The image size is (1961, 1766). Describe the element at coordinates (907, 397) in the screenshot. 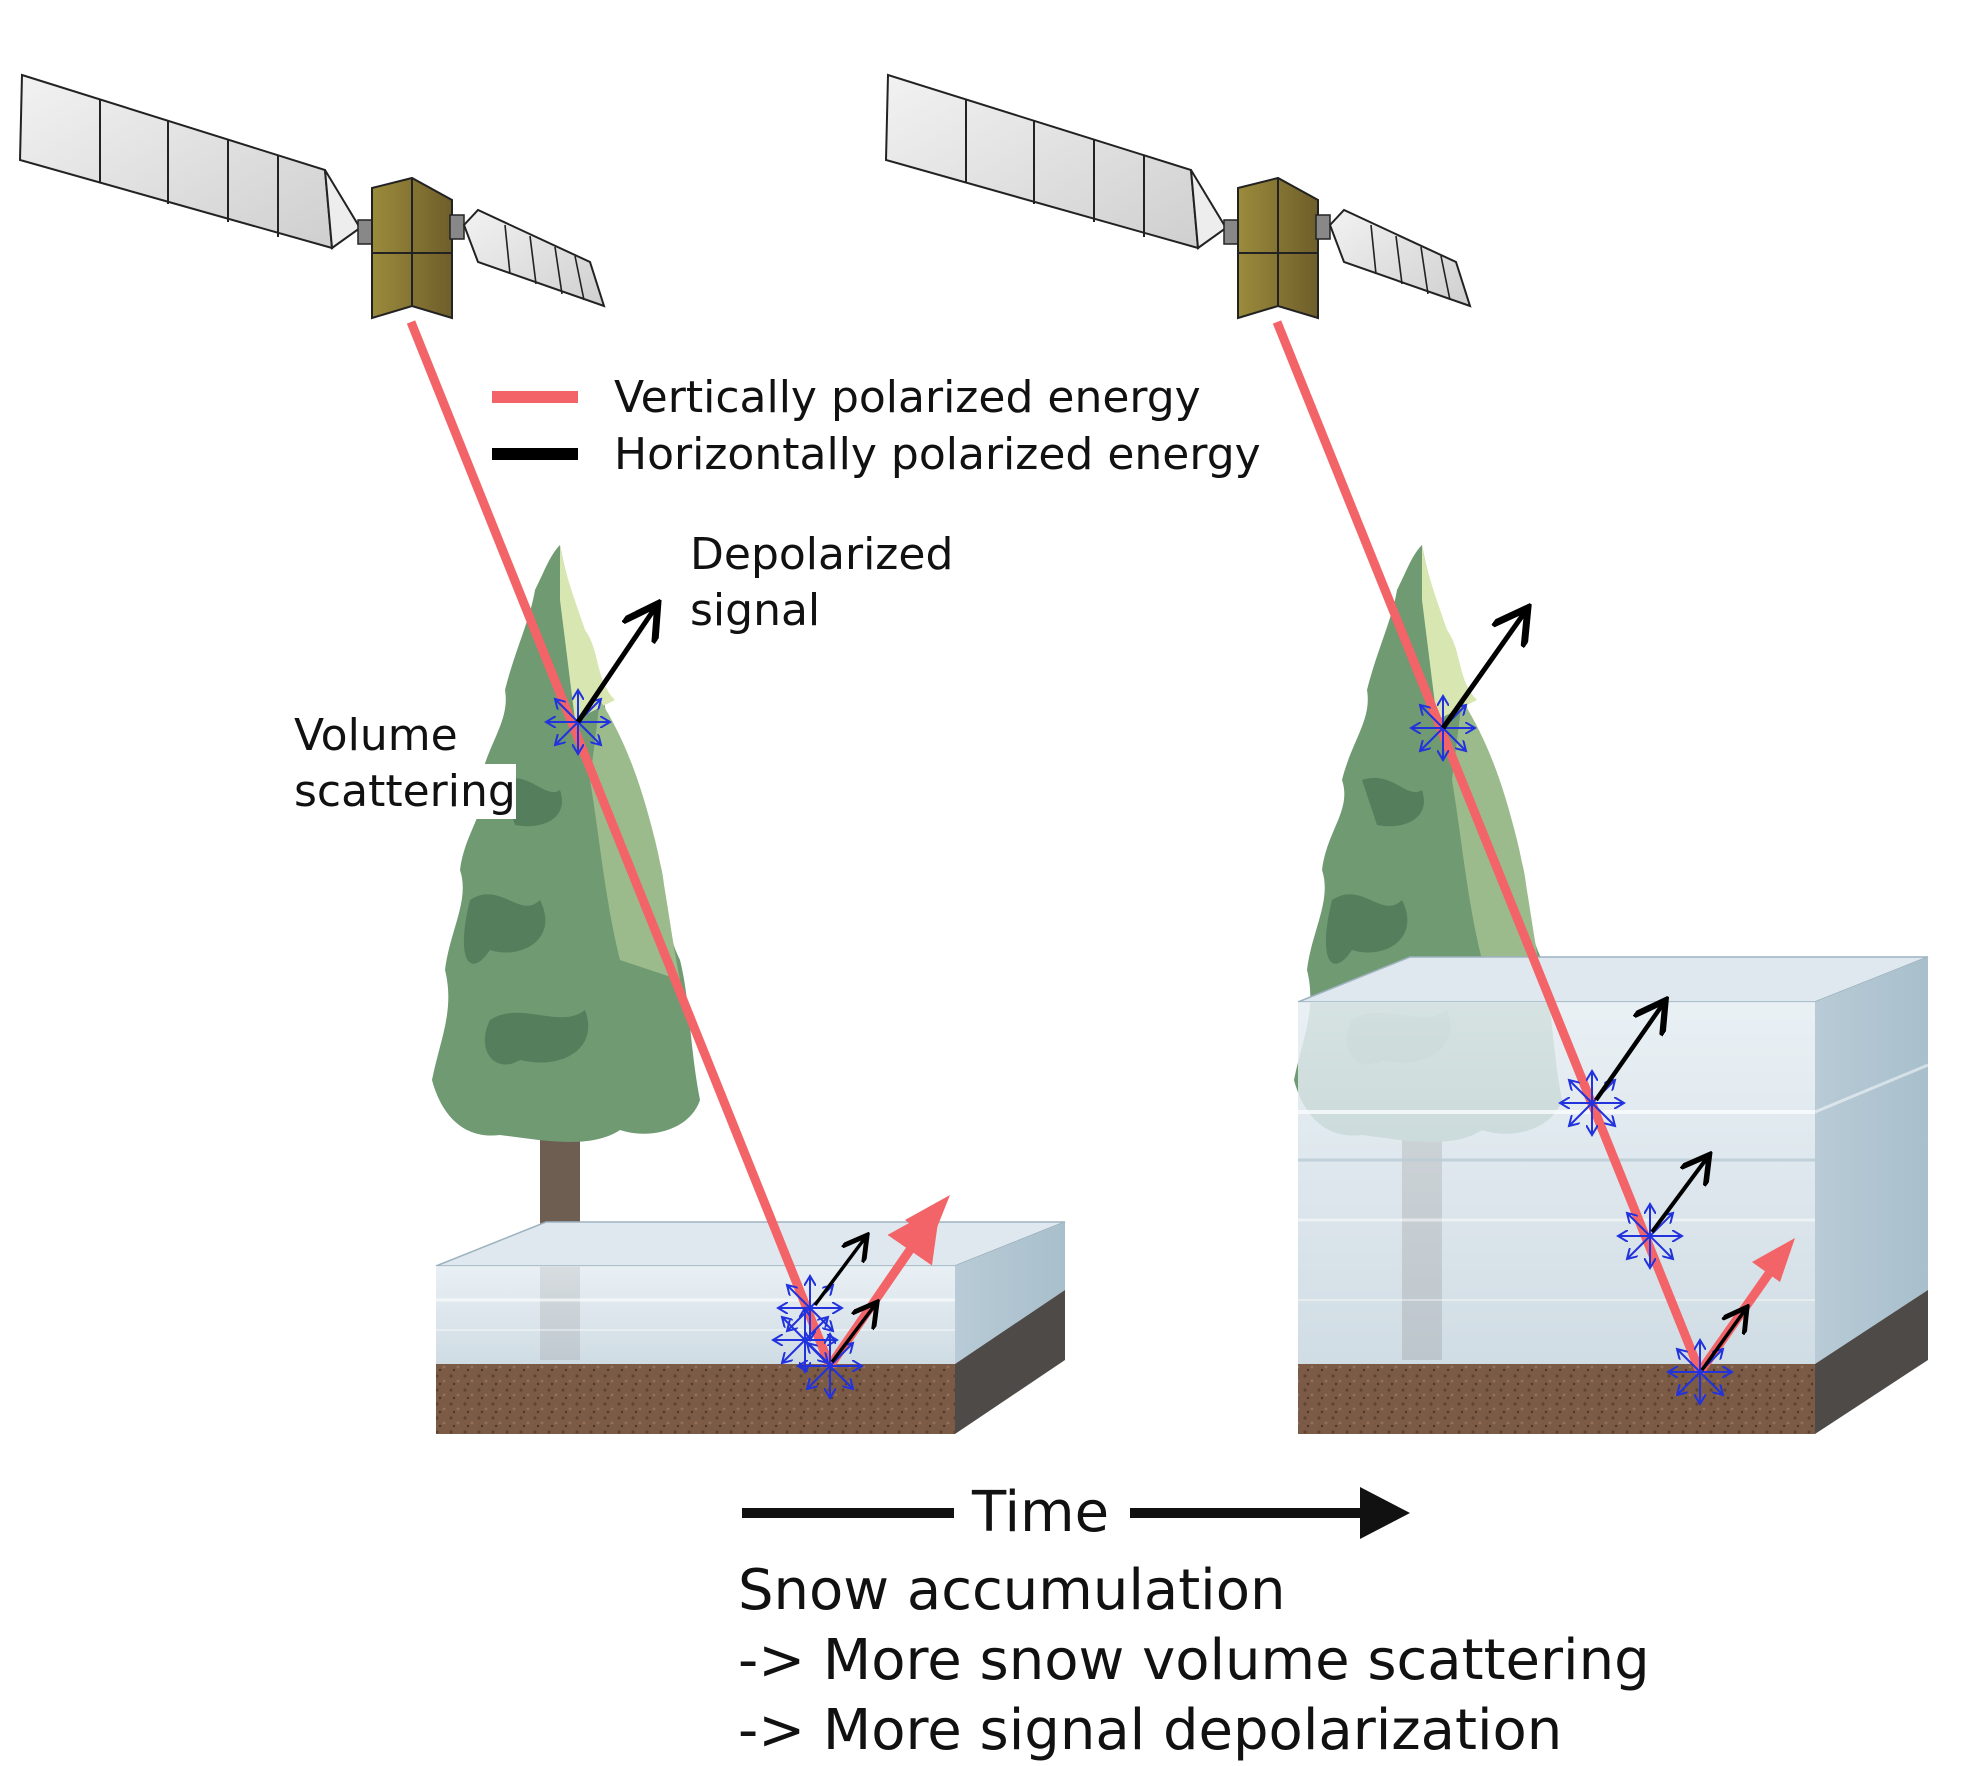

I see `legend-vertical-label: Vertically polarized energy` at that location.